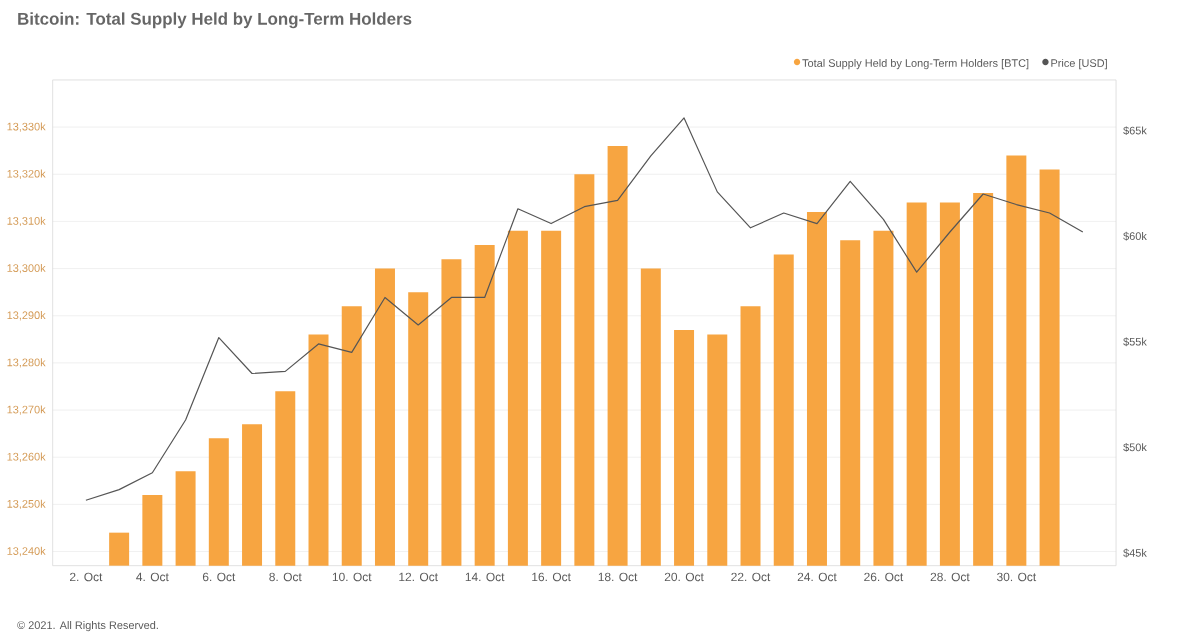 The height and width of the screenshot is (642, 1178). I want to click on chart-title: Bitcoin: Total Supply Held by Long-Term Holders, so click(215, 20).